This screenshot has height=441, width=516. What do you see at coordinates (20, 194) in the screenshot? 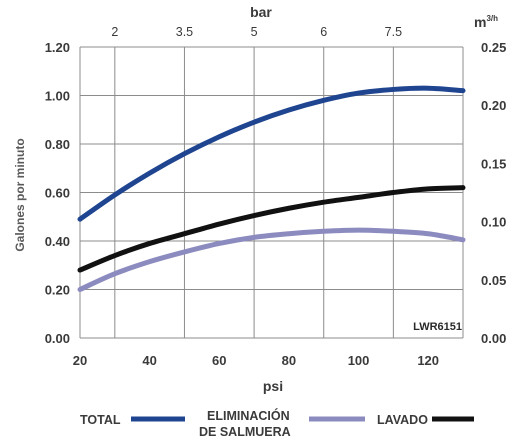
I see `y-left-title: Galones por minuto` at bounding box center [20, 194].